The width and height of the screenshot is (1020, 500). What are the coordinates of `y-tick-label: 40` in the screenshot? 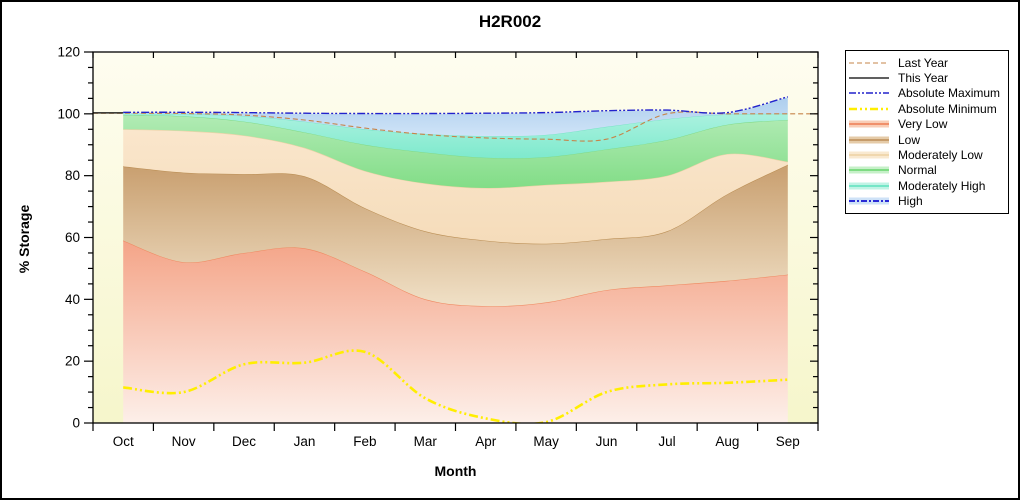 It's located at (72, 299).